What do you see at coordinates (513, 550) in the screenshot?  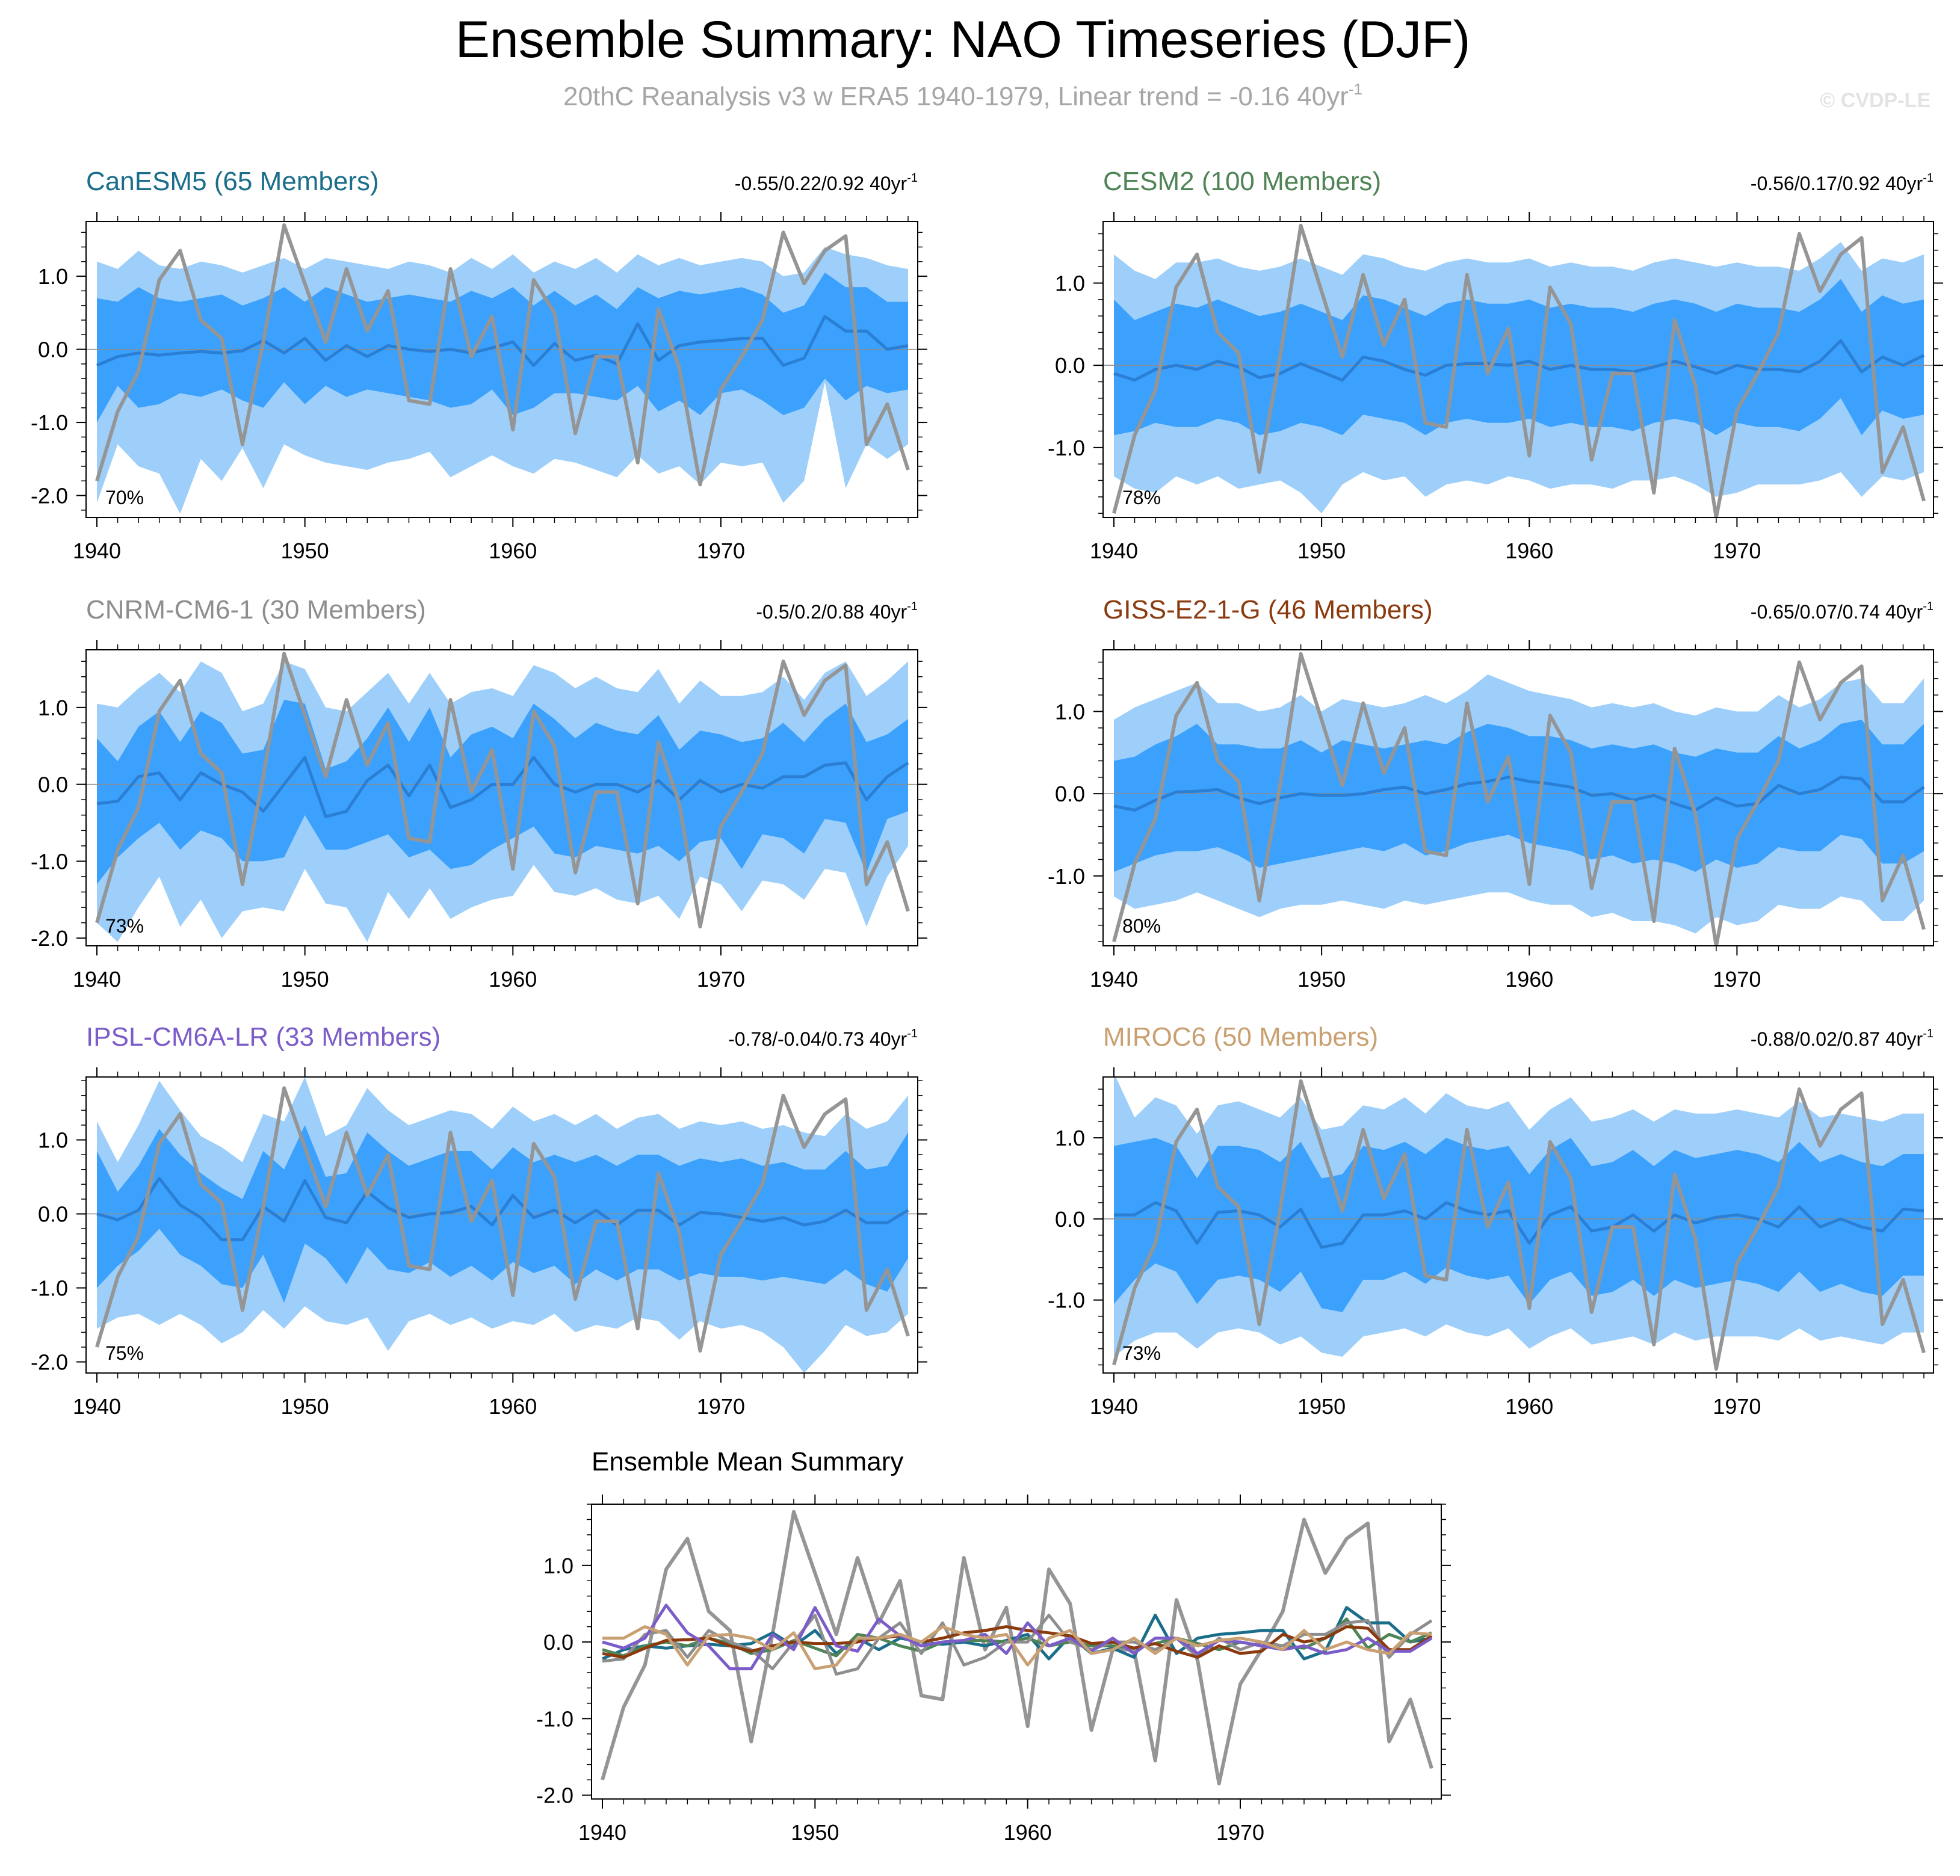 I see `canesm5-xtick-label: 1960` at bounding box center [513, 550].